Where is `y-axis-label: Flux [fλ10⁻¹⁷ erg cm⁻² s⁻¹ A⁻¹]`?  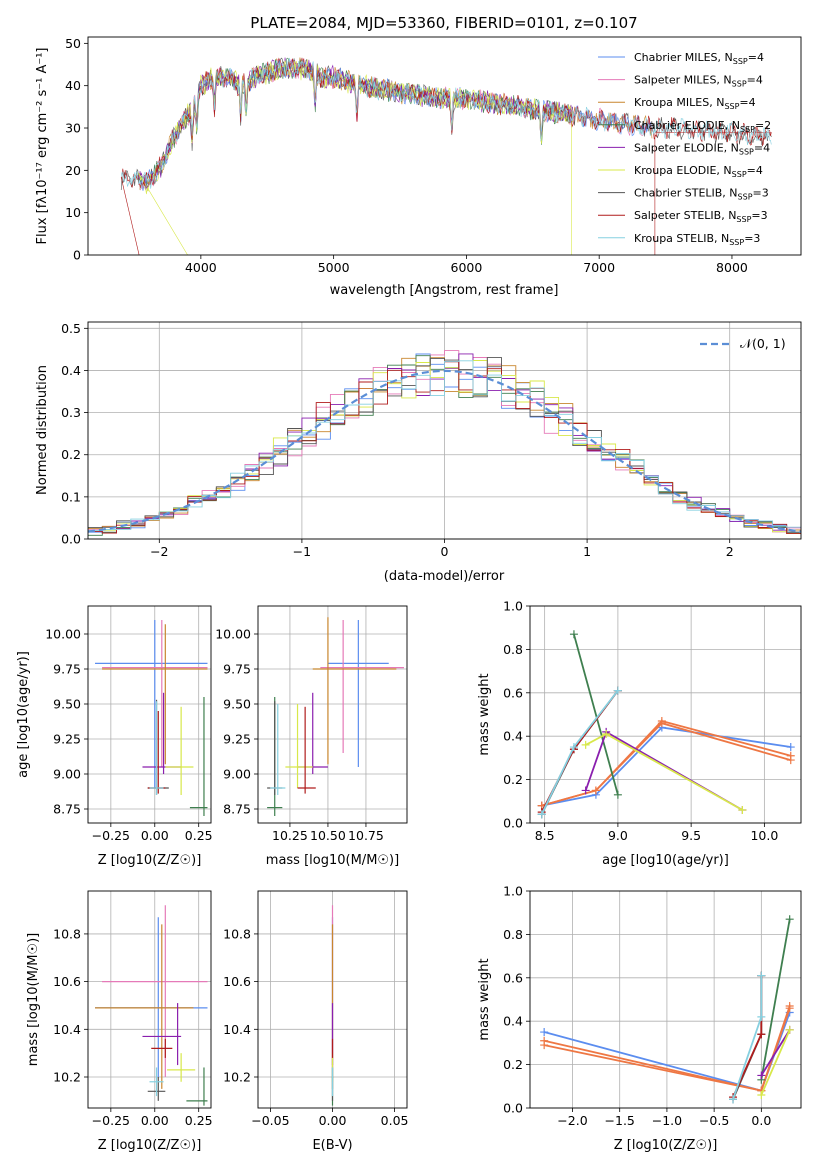
y-axis-label: Flux [fλ10⁻¹⁷ erg cm⁻² s⁻¹ A⁻¹] is located at coordinates (42, 146).